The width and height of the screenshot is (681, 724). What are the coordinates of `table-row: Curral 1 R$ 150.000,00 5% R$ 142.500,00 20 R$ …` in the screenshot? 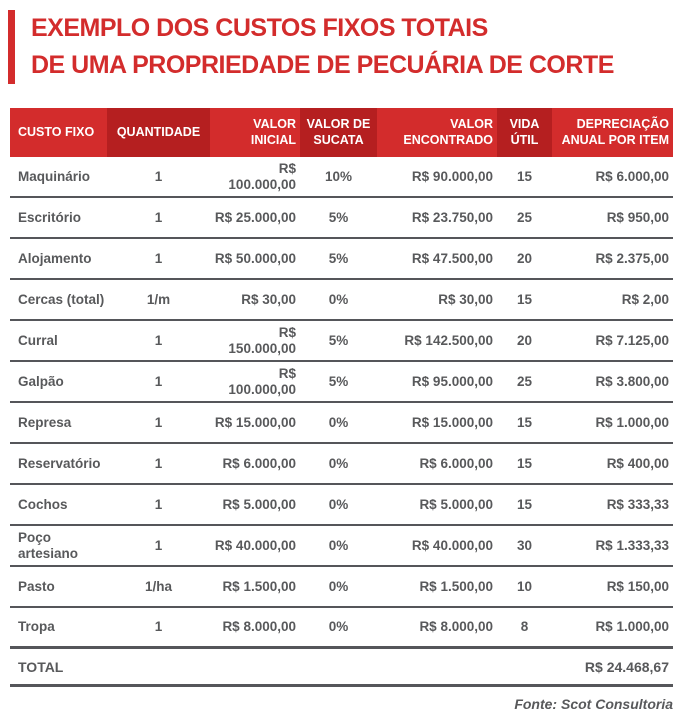 It's located at (341, 341).